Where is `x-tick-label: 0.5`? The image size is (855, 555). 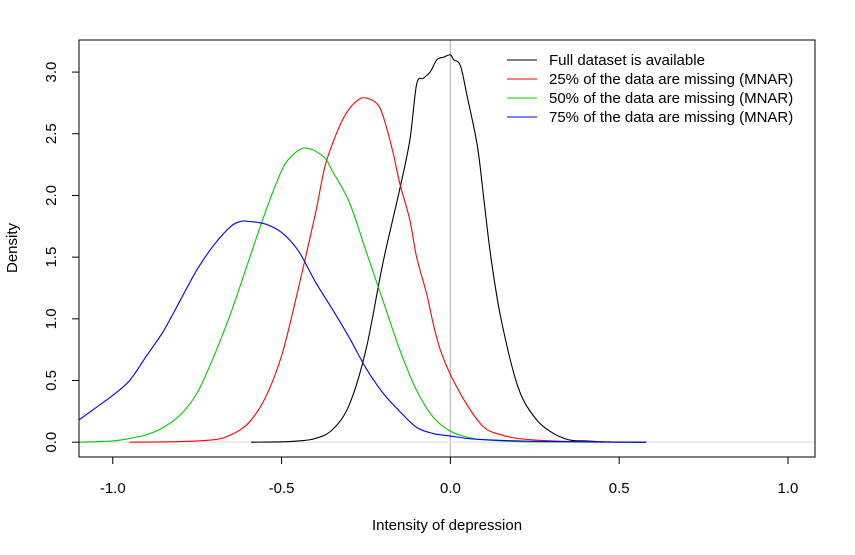 x-tick-label: 0.5 is located at coordinates (619, 488).